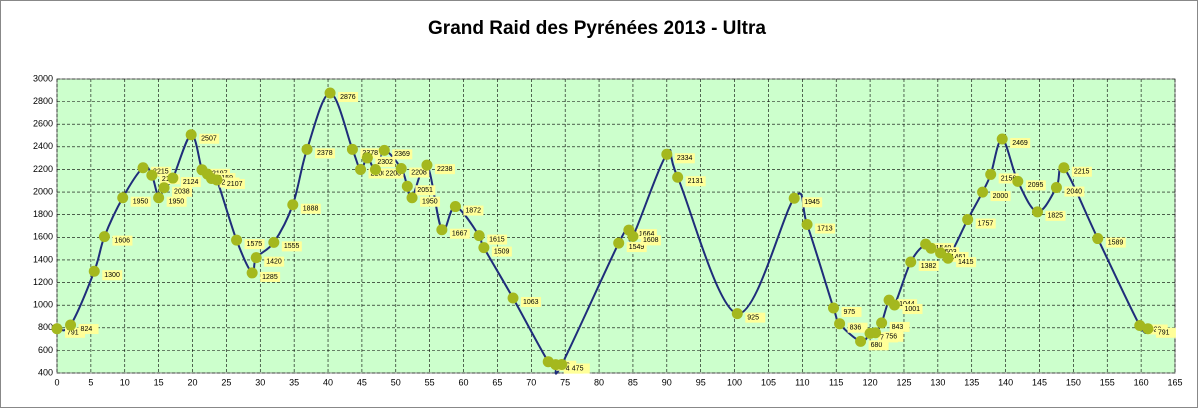 The height and width of the screenshot is (408, 1198). I want to click on data-label: 2040, so click(1074, 191).